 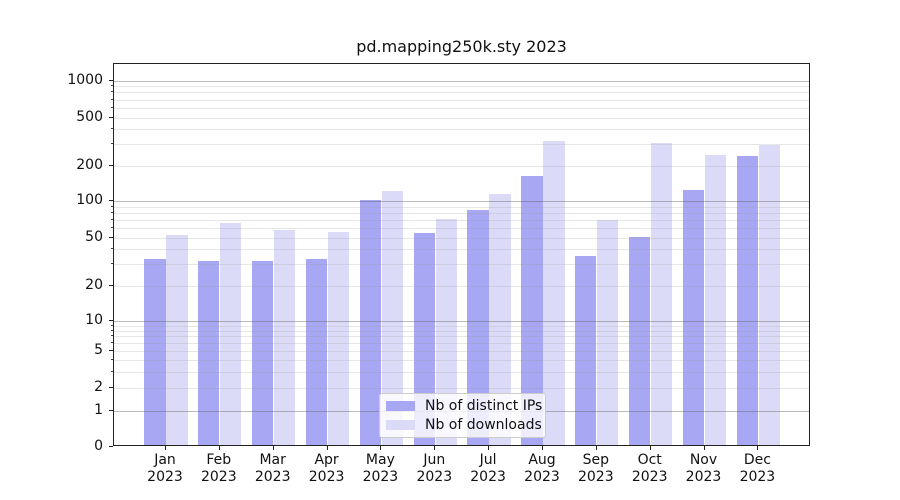 I want to click on x-tick-label-jun: Jun 2023, so click(x=434, y=468).